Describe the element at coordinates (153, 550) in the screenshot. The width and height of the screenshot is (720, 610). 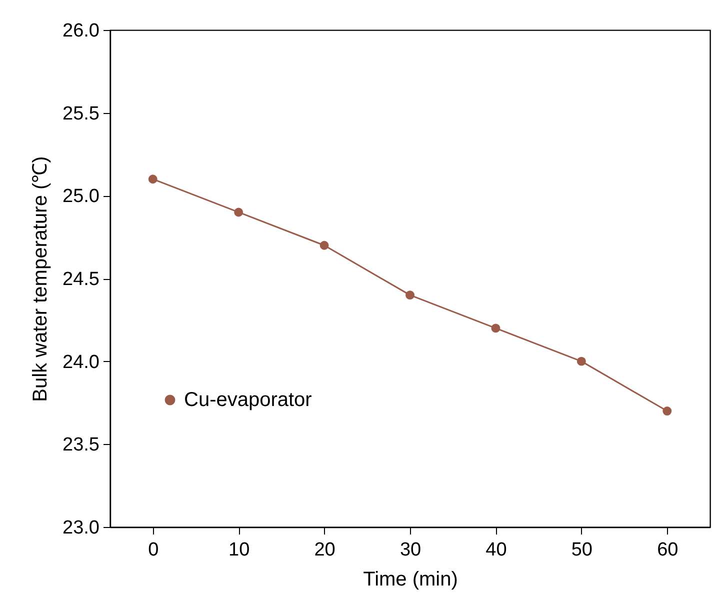
I see `x-tick-label: 0` at that location.